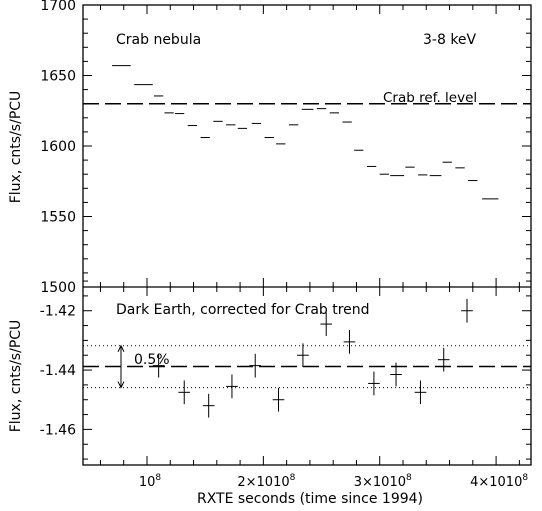 The image size is (542, 511). Describe the element at coordinates (150, 481) in the screenshot. I see `x-tick-label: 108` at that location.